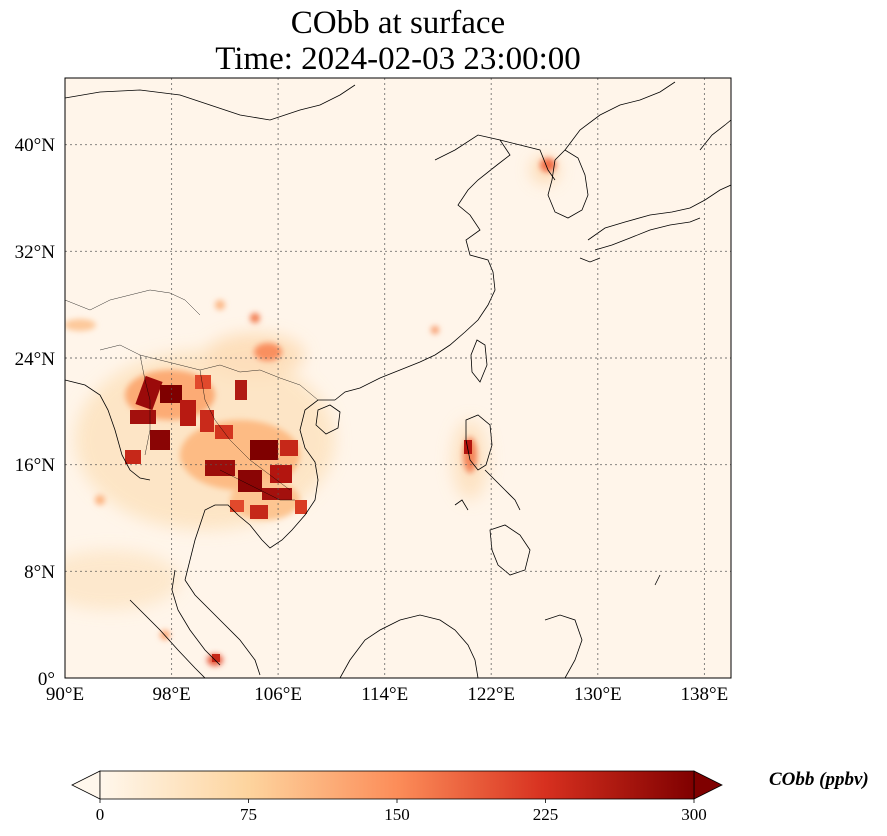 This screenshot has height=836, width=887. Describe the element at coordinates (39, 572) in the screenshot. I see `lat-label: 8°N` at that location.